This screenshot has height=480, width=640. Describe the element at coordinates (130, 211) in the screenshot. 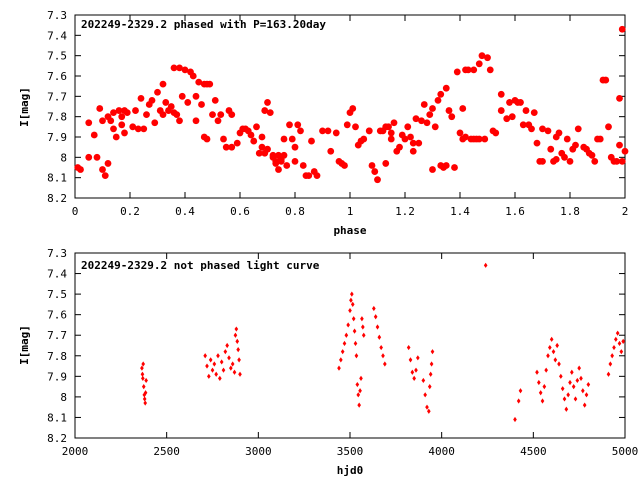

I see `x-tick-label: 0.2` at that location.